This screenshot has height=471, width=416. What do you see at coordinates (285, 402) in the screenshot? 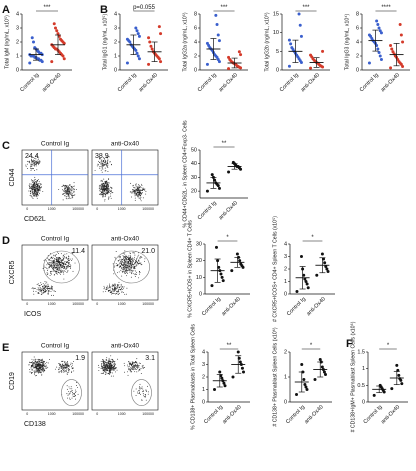
I see `y-tick-label: 0` at bounding box center [285, 402].